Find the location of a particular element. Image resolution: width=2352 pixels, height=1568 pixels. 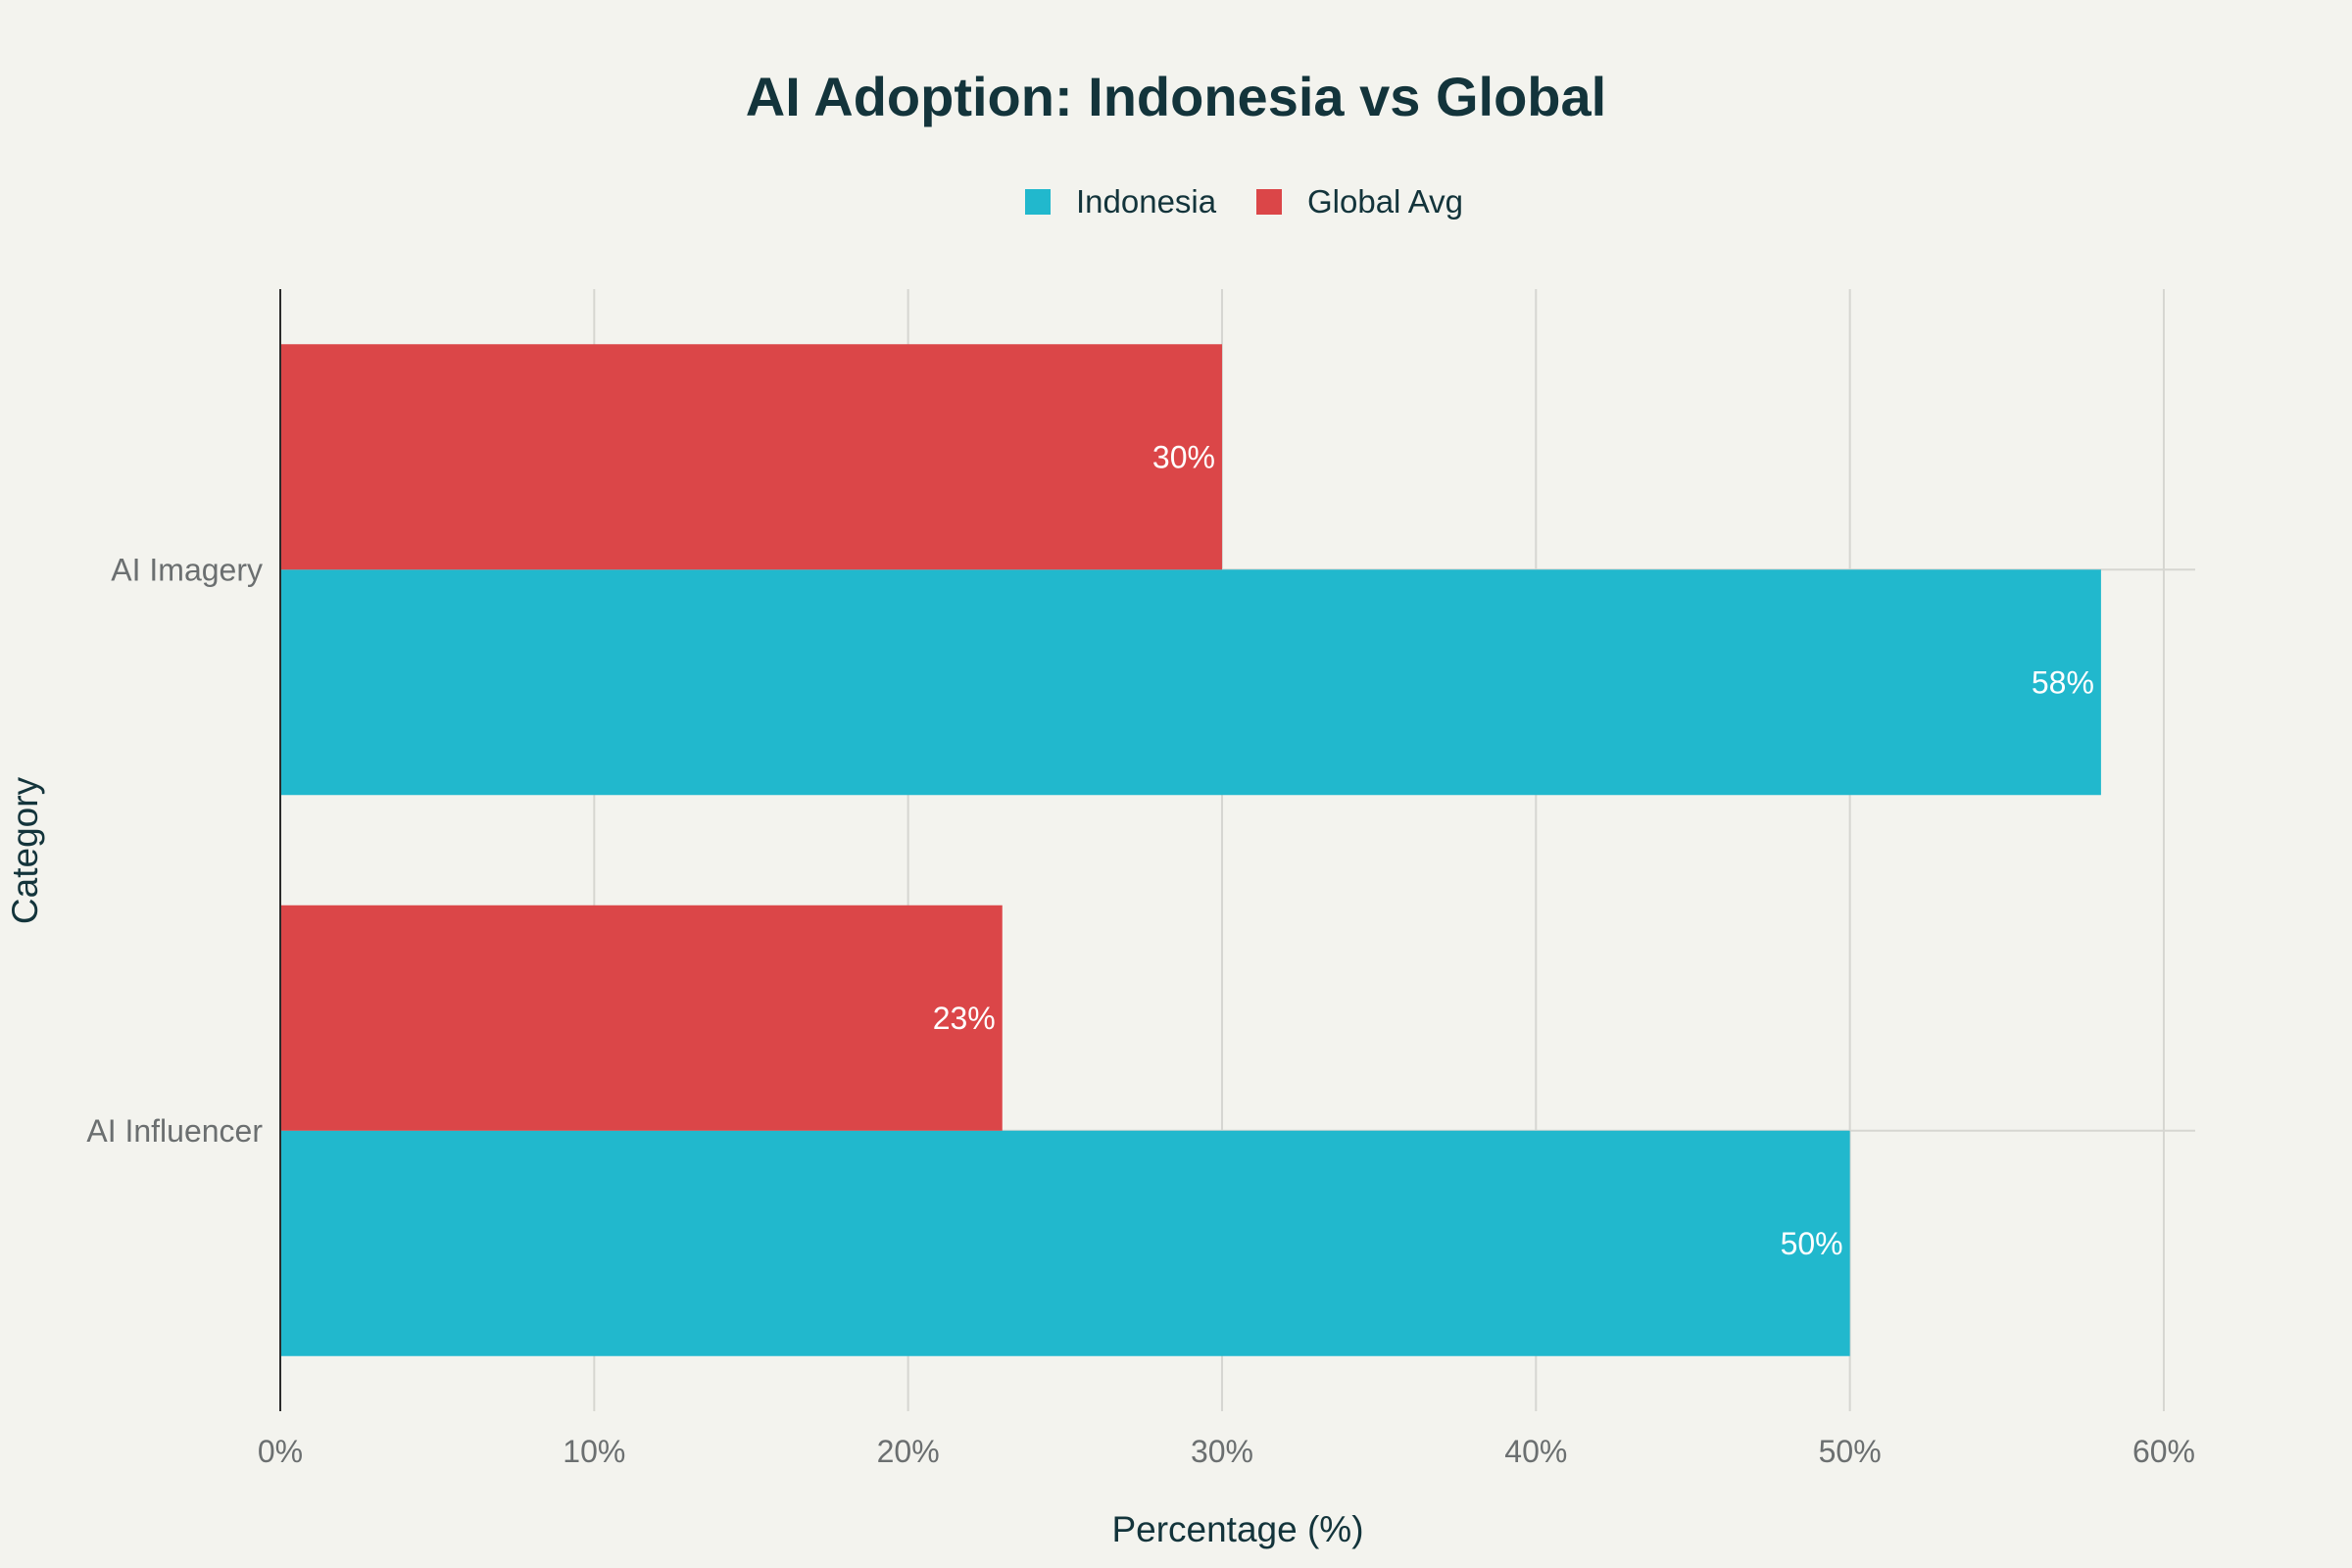

y-tick-label: AI Imagery is located at coordinates (187, 569).